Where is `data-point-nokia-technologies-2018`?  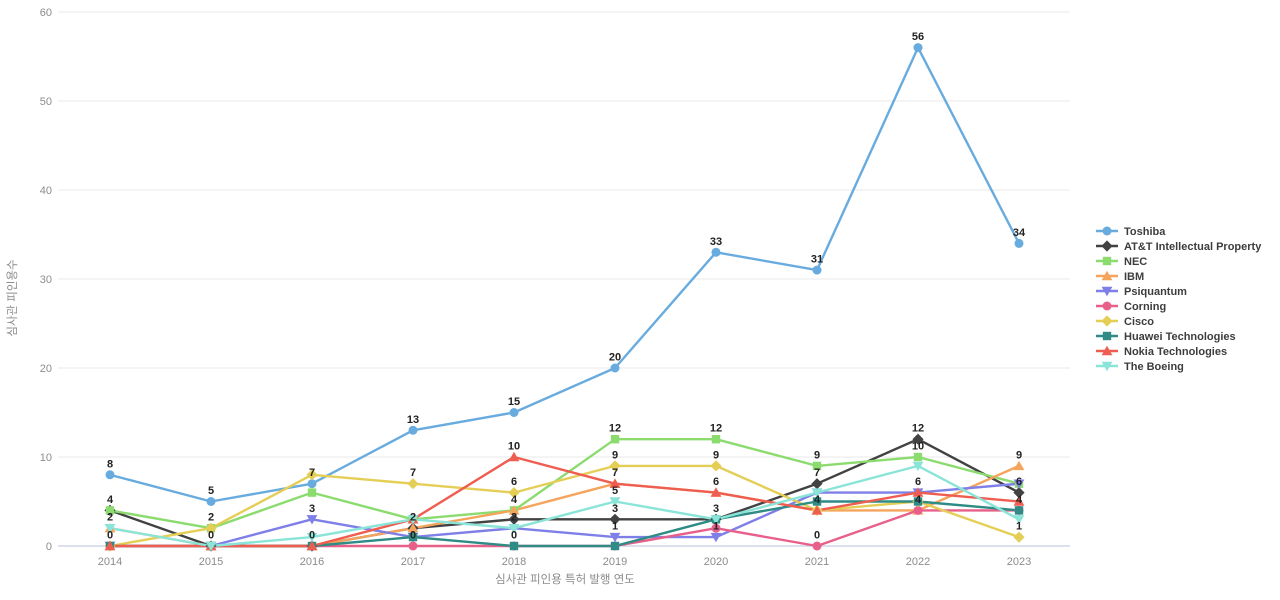
data-point-nokia-technologies-2018 is located at coordinates (514, 456).